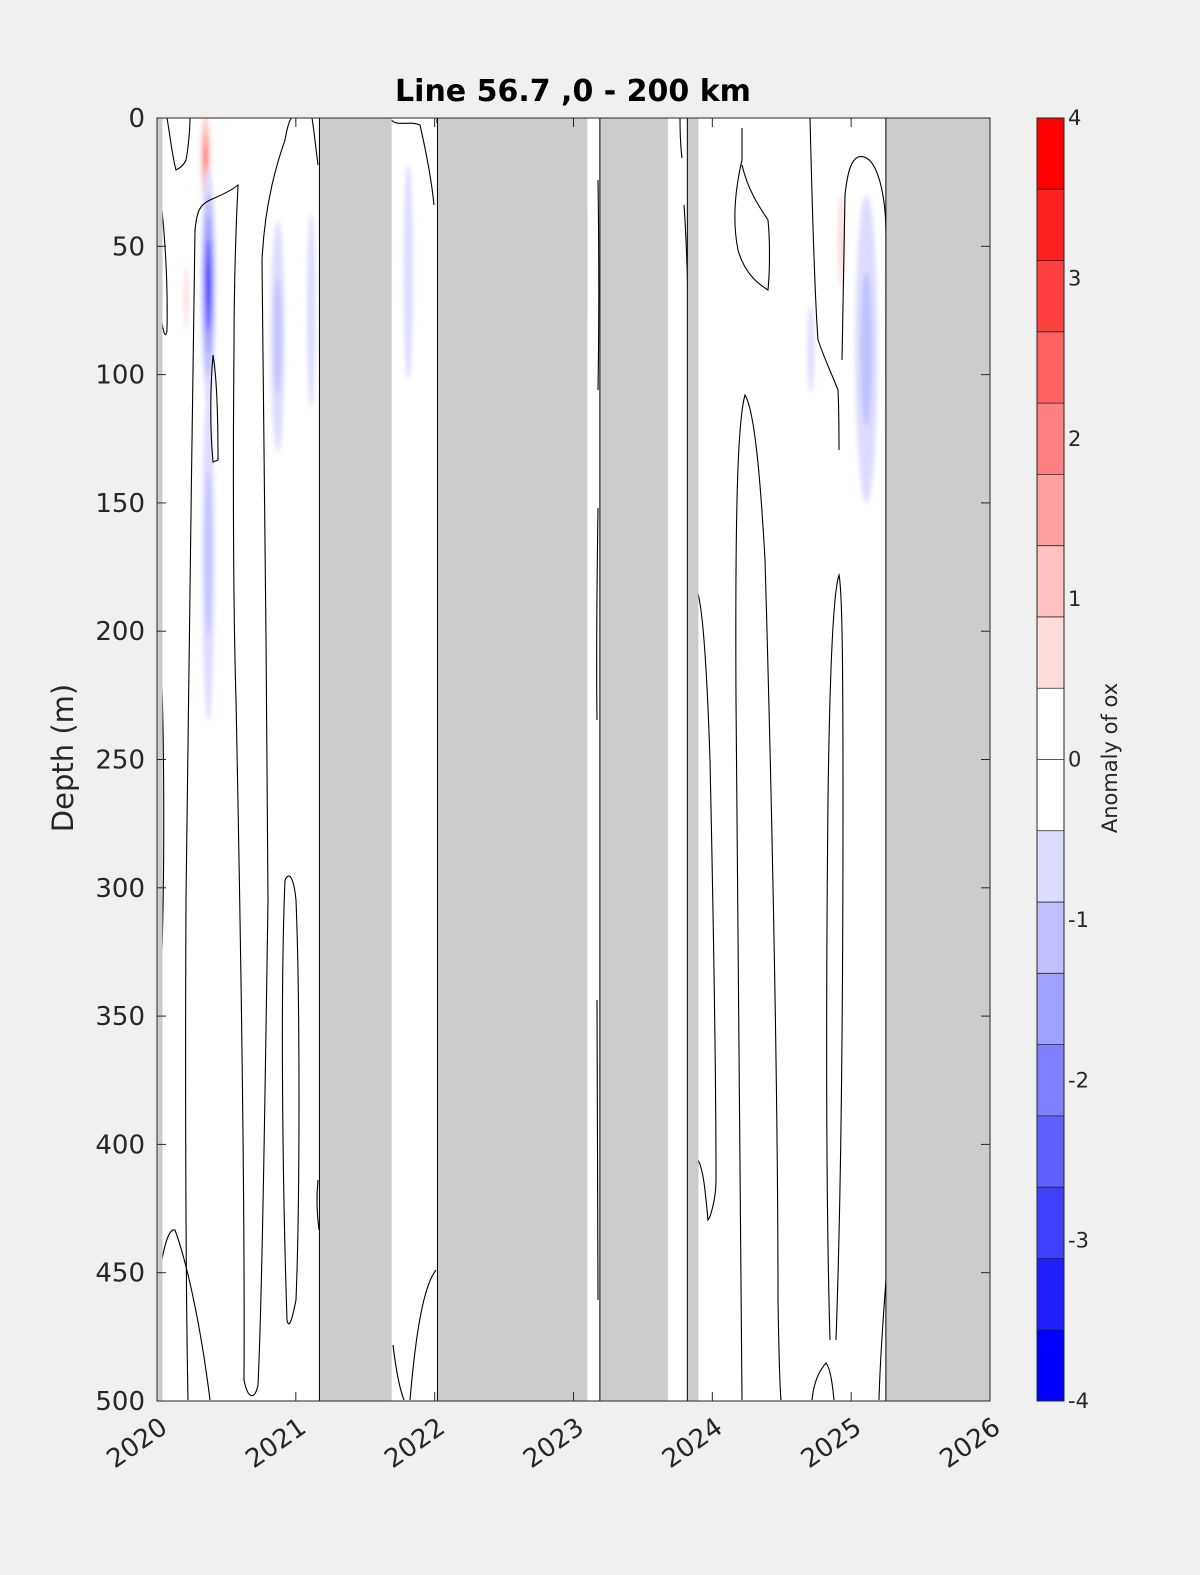  Describe the element at coordinates (275, 1443) in the screenshot. I see `x-tick-label: 2021` at that location.